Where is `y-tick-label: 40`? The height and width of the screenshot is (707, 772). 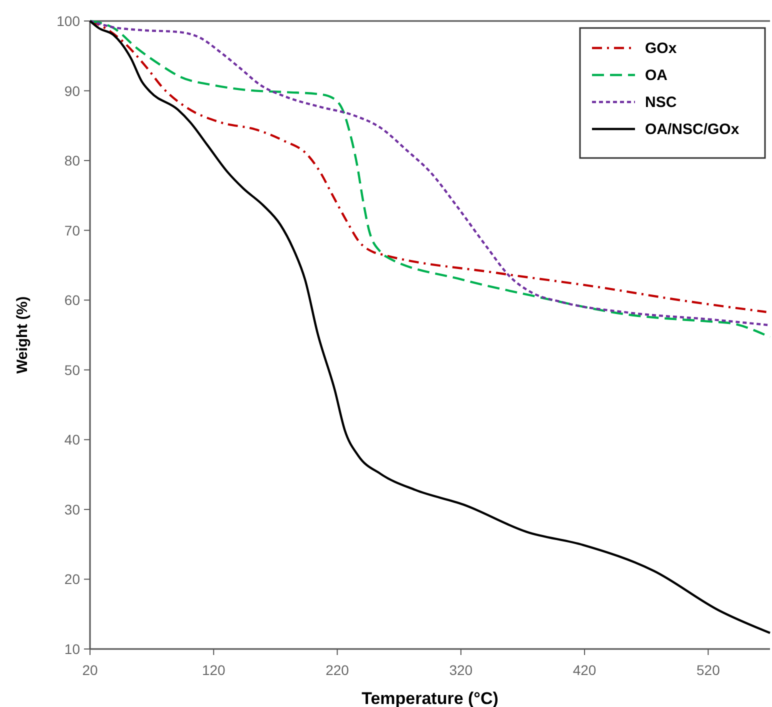
y-tick-label: 40 is located at coordinates (72, 440).